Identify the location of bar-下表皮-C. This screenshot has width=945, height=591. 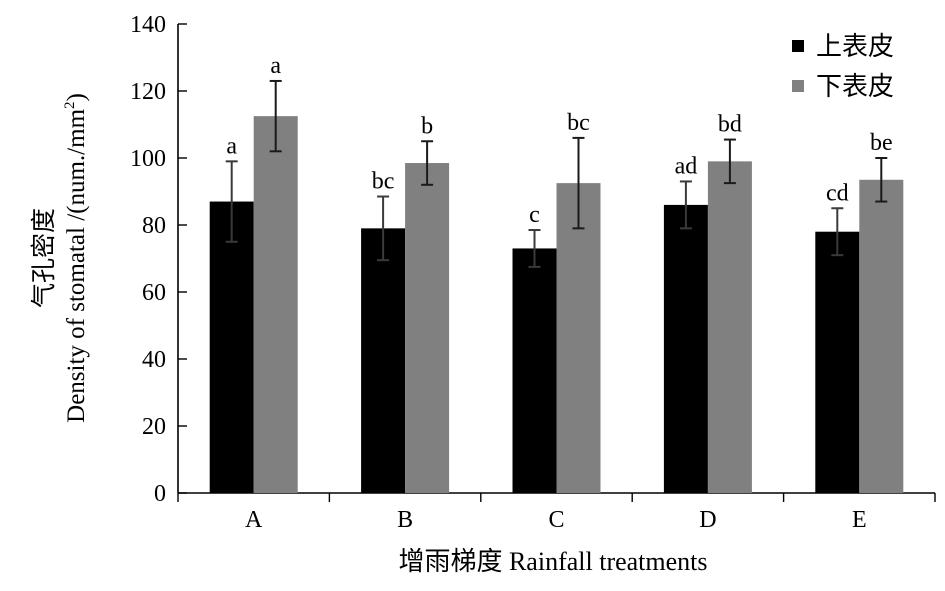
(578, 338).